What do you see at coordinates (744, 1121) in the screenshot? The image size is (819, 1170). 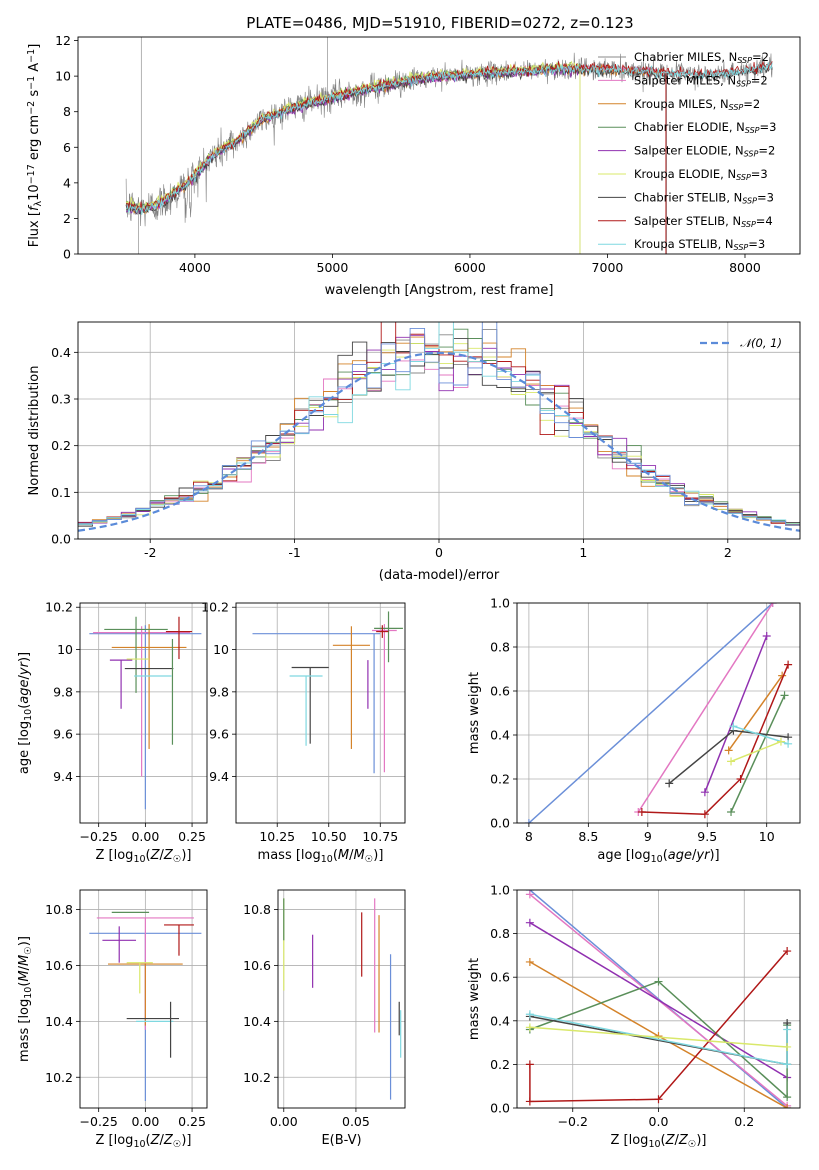 I see `x-tick-label: 0.2` at bounding box center [744, 1121].